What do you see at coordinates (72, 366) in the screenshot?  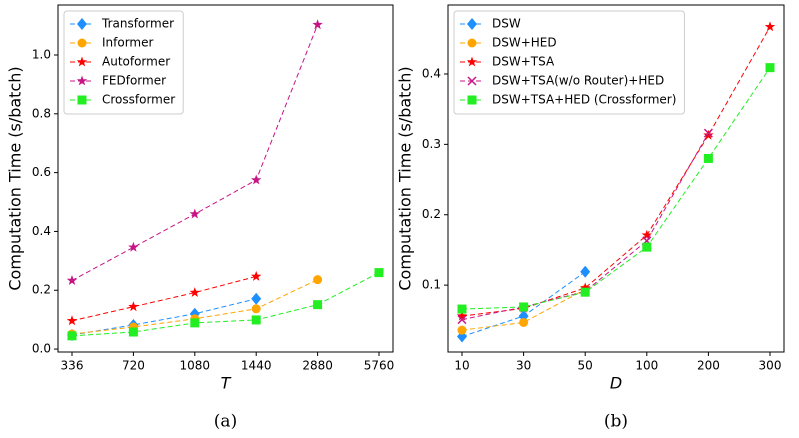 I see `x-tick-label: 336` at bounding box center [72, 366].